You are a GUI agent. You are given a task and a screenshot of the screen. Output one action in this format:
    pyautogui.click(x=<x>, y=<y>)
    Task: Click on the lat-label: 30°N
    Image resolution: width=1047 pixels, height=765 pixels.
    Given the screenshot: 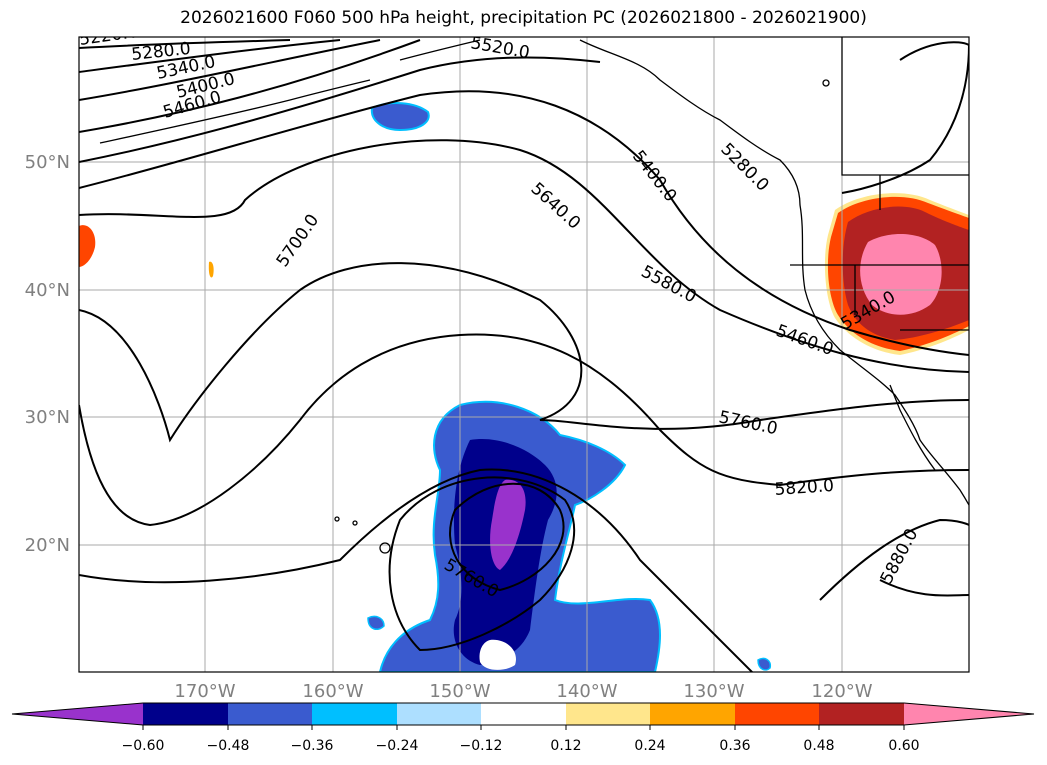 What is the action you would take?
    pyautogui.click(x=47, y=417)
    